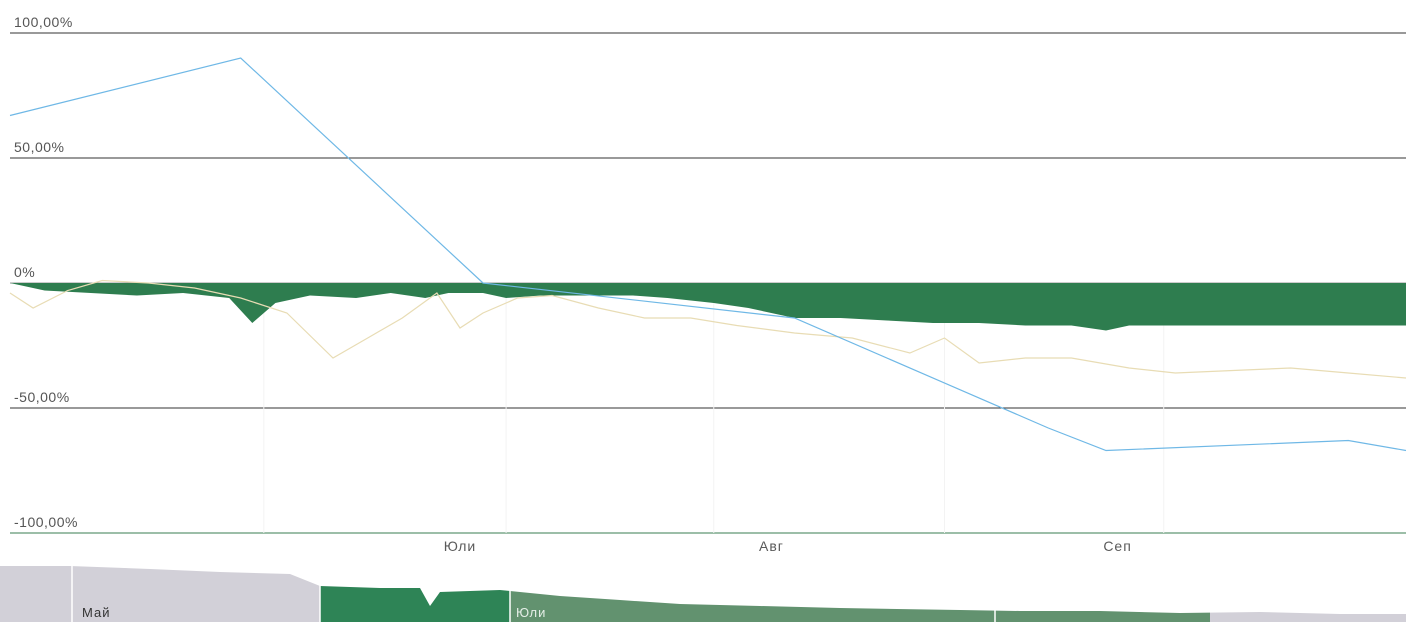  Describe the element at coordinates (96, 612) in the screenshot. I see `navigator-label: Май` at that location.